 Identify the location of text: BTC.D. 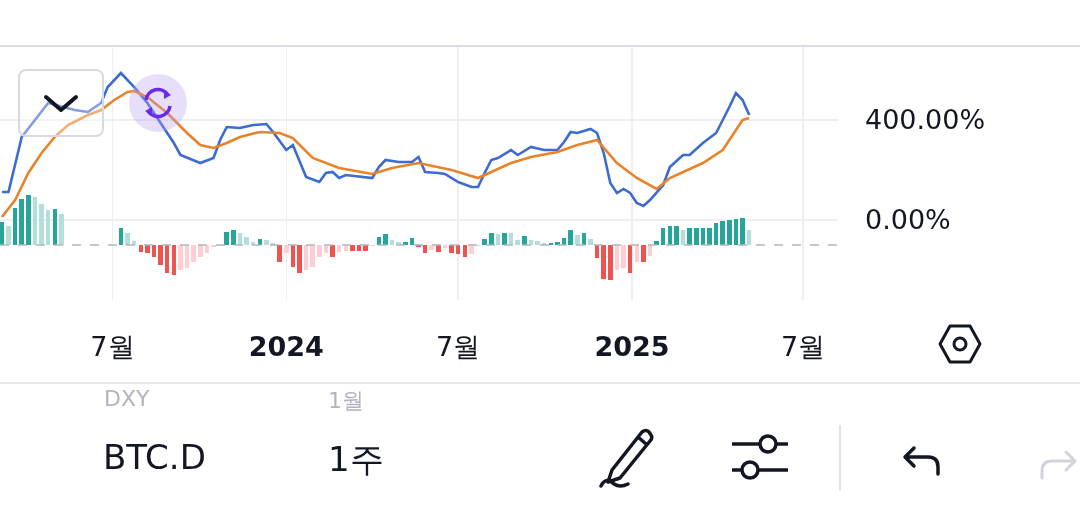
(154, 457).